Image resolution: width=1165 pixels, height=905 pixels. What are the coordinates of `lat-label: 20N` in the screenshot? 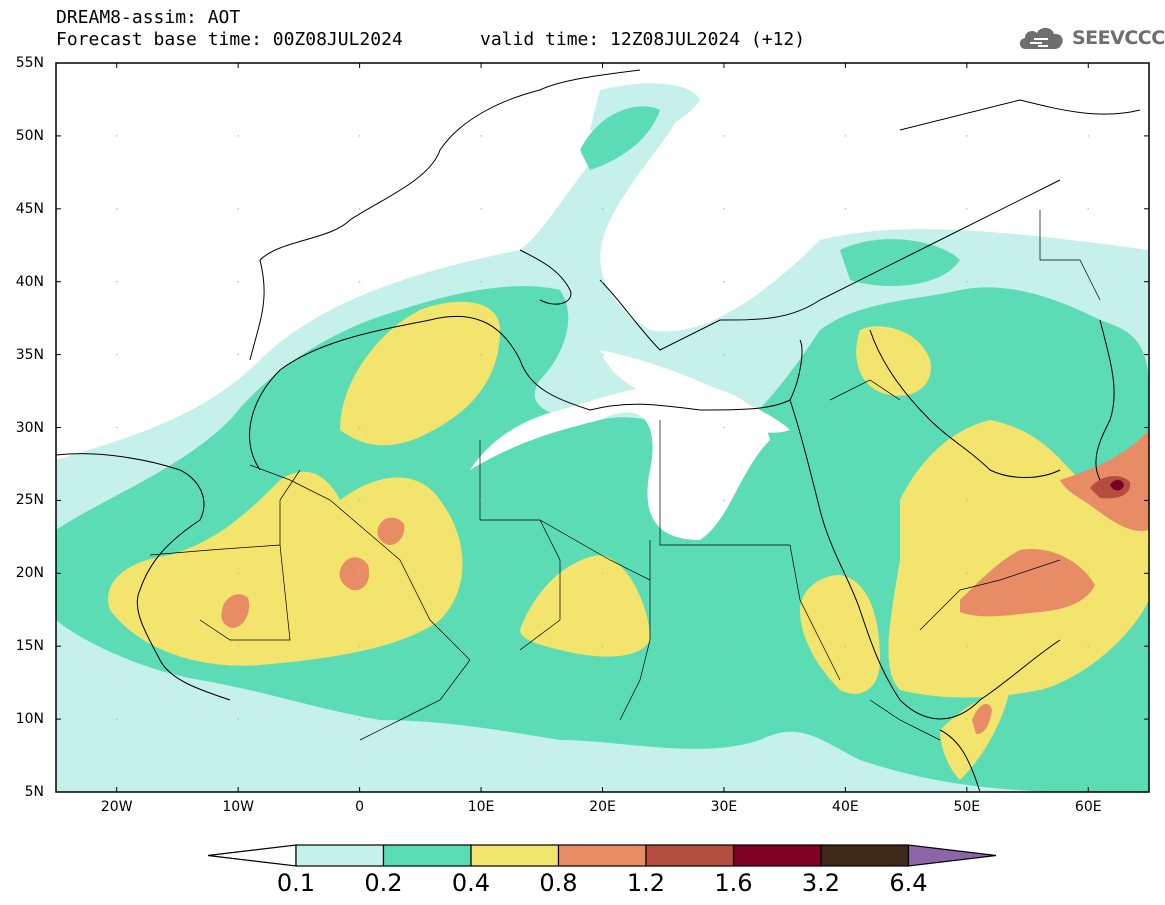 It's located at (29, 573).